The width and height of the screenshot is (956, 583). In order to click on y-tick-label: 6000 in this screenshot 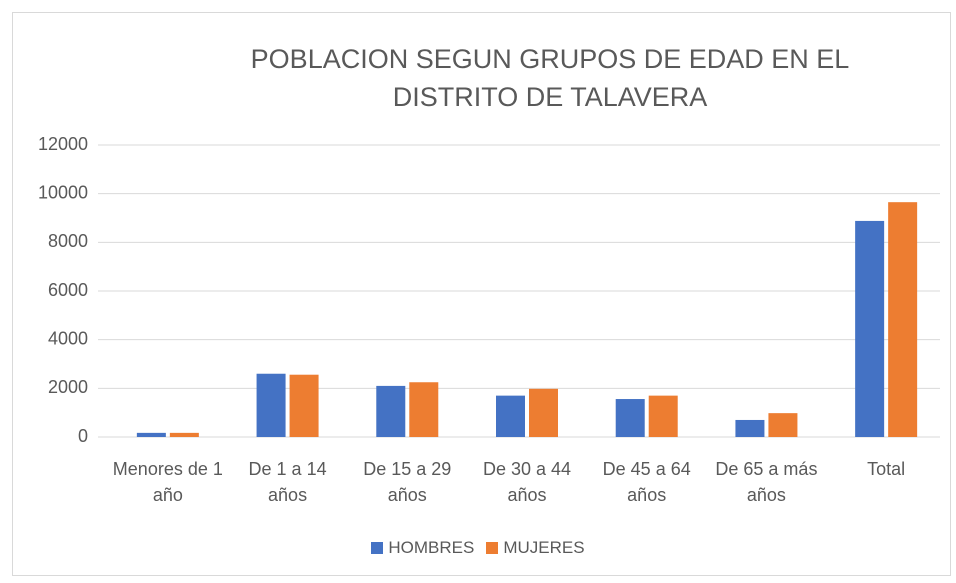, I will do `click(68, 290)`.